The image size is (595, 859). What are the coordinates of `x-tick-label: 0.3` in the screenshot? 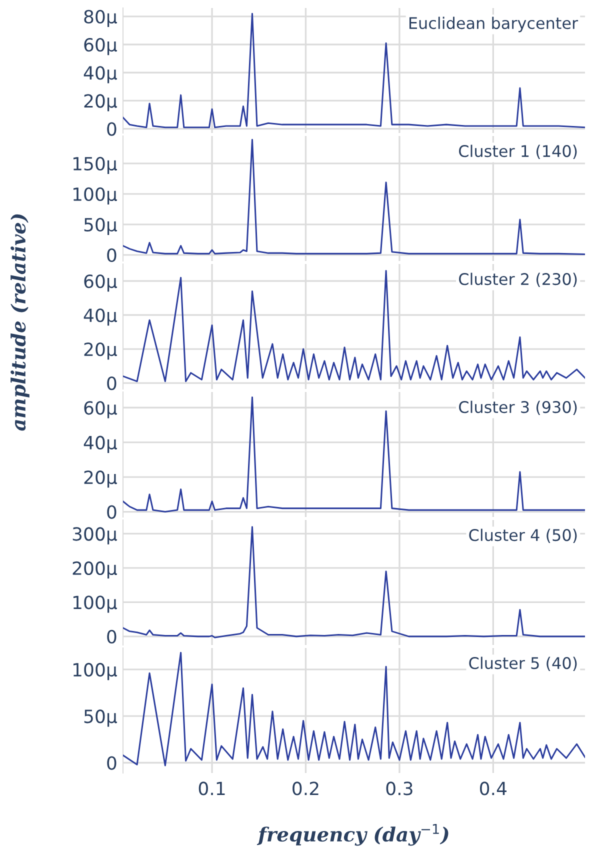 It's located at (399, 789).